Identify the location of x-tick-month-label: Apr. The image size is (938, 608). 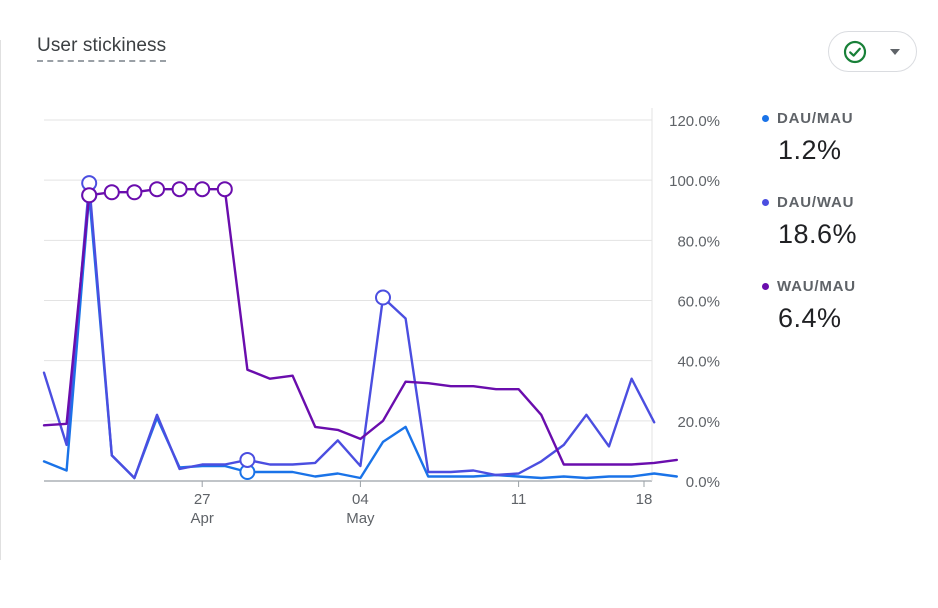
(202, 518).